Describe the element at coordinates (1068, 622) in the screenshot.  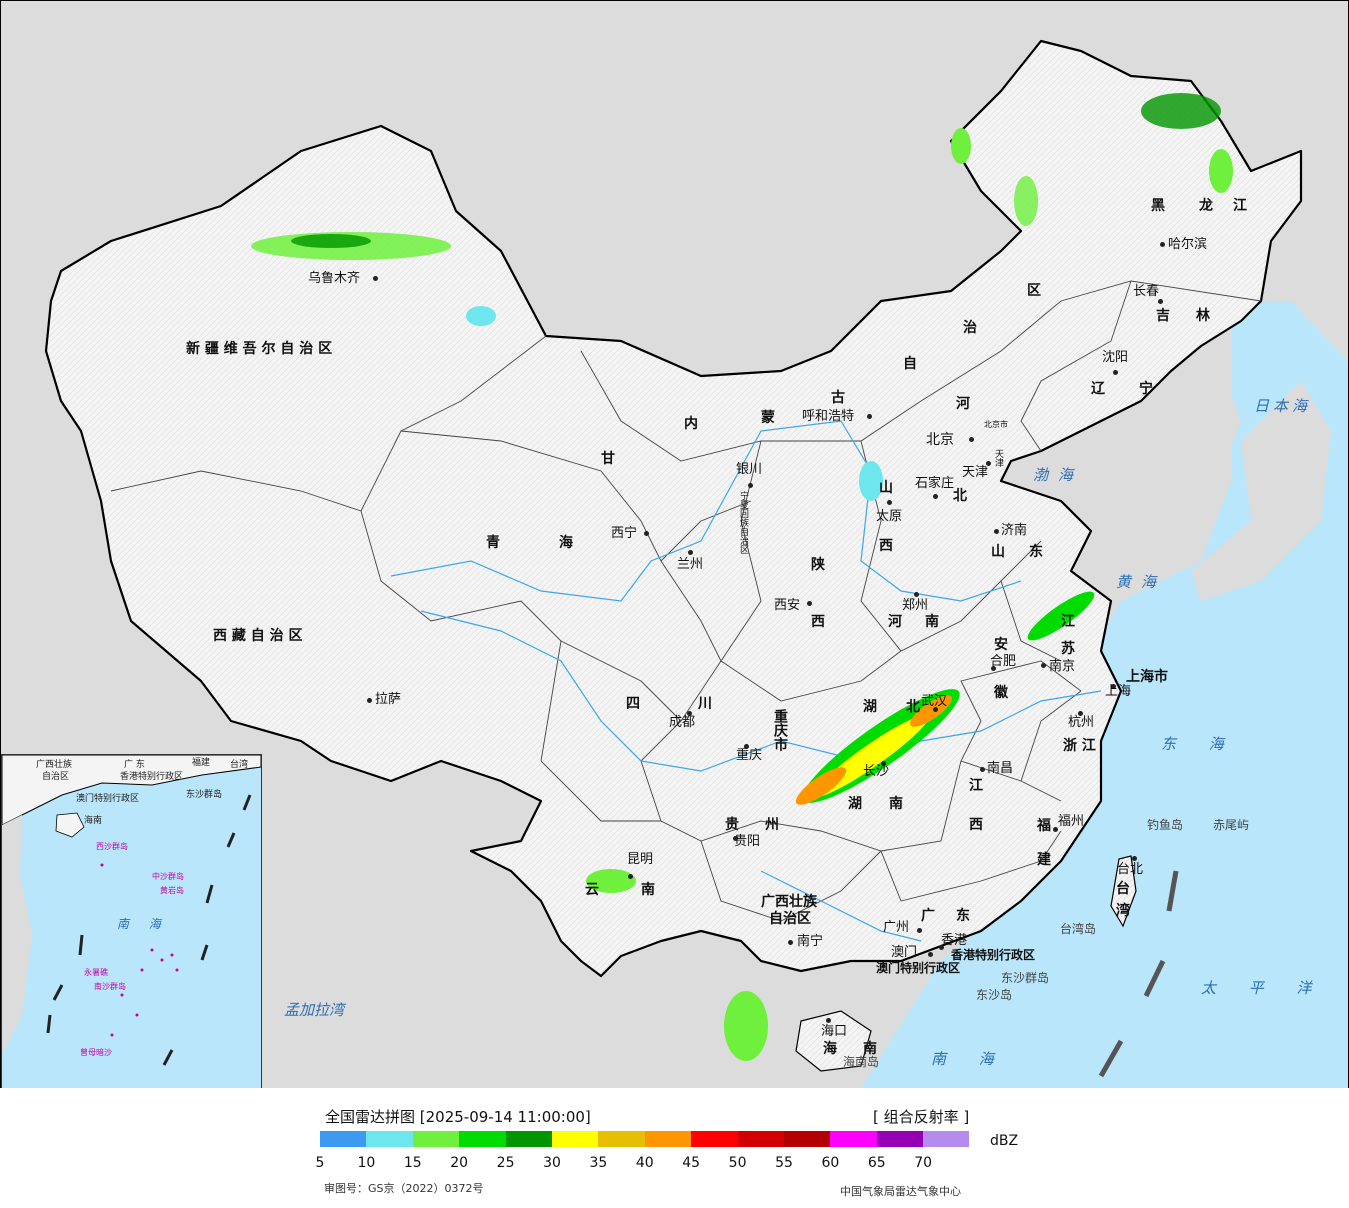
I see `label-jiangsu-a: 江` at that location.